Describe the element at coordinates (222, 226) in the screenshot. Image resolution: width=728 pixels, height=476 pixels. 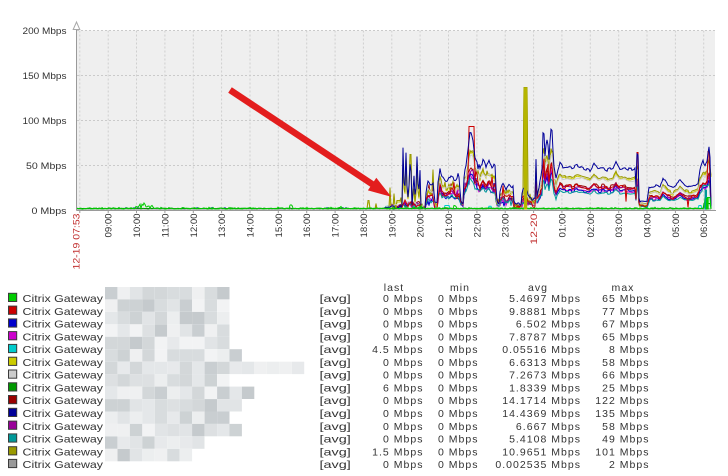
I see `svg-text: 13:00` at that location.